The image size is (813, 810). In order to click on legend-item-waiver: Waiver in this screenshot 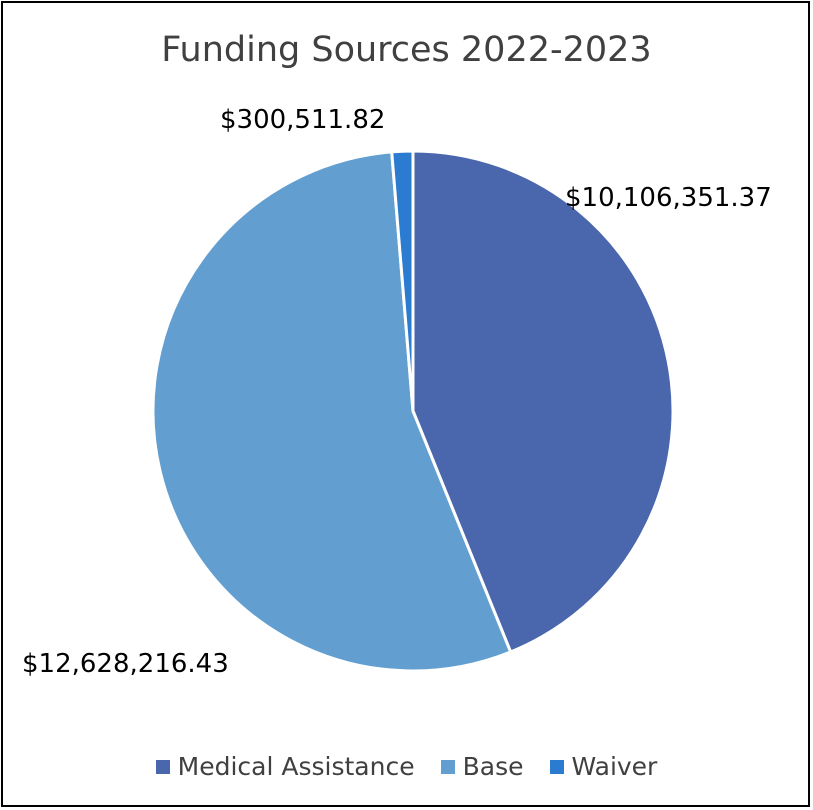, I will do `click(603, 766)`.